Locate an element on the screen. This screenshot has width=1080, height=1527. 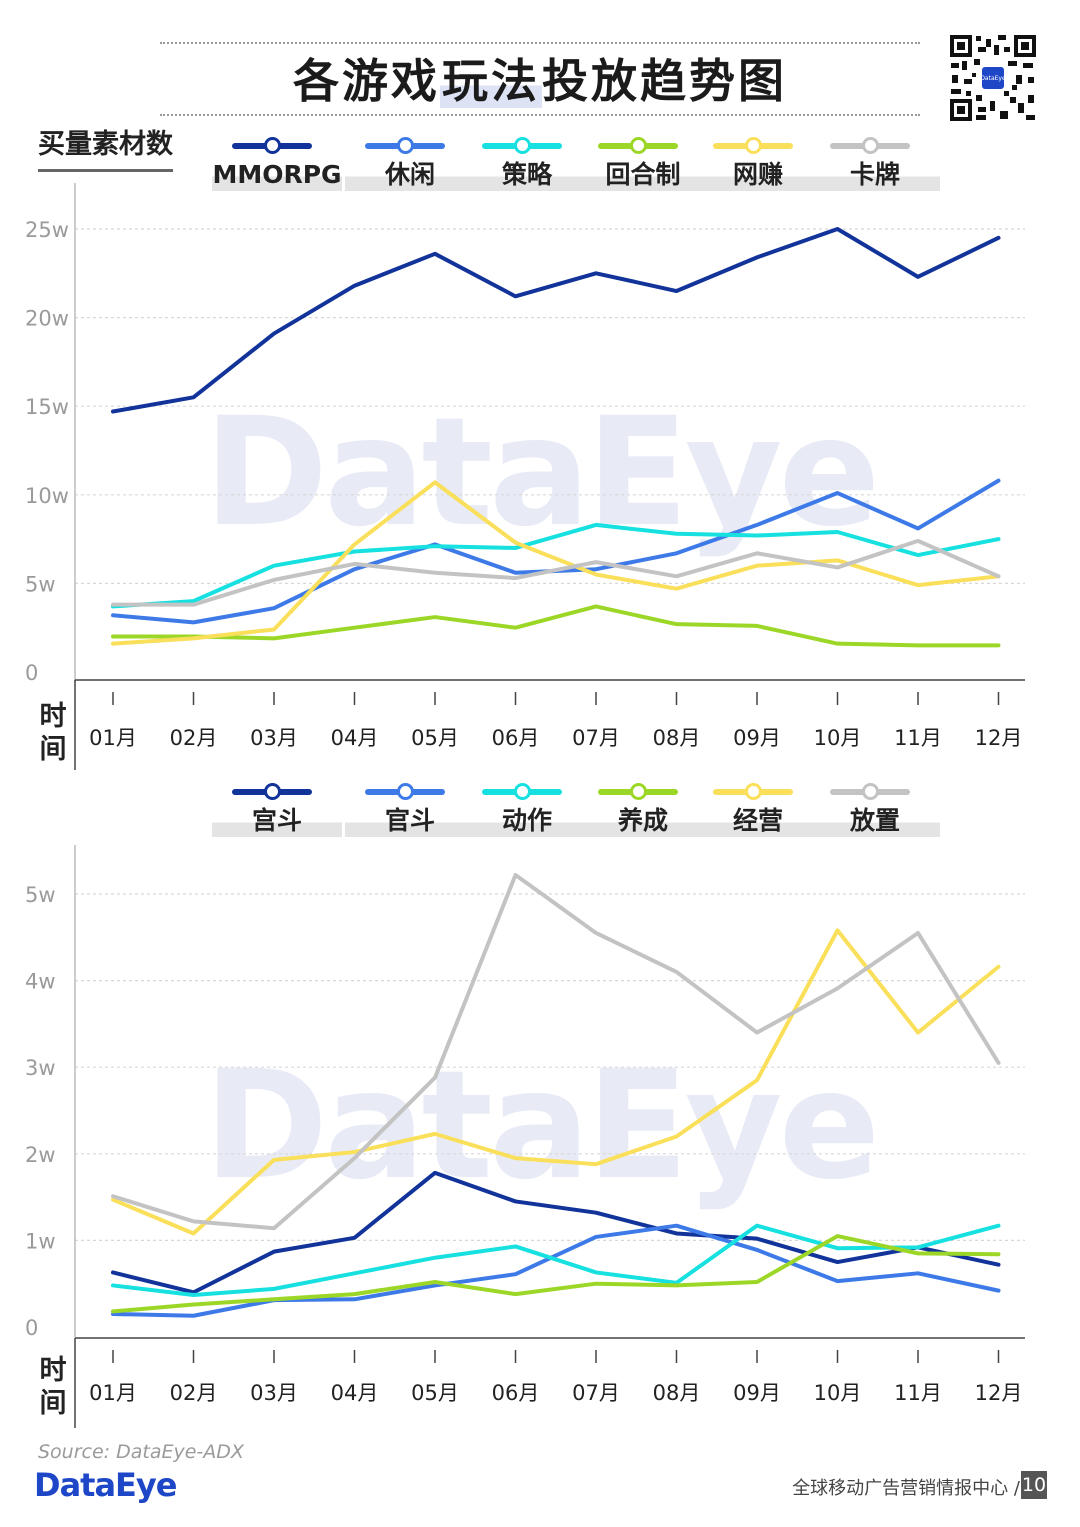
legend-label: MMORPG is located at coordinates (277, 175).